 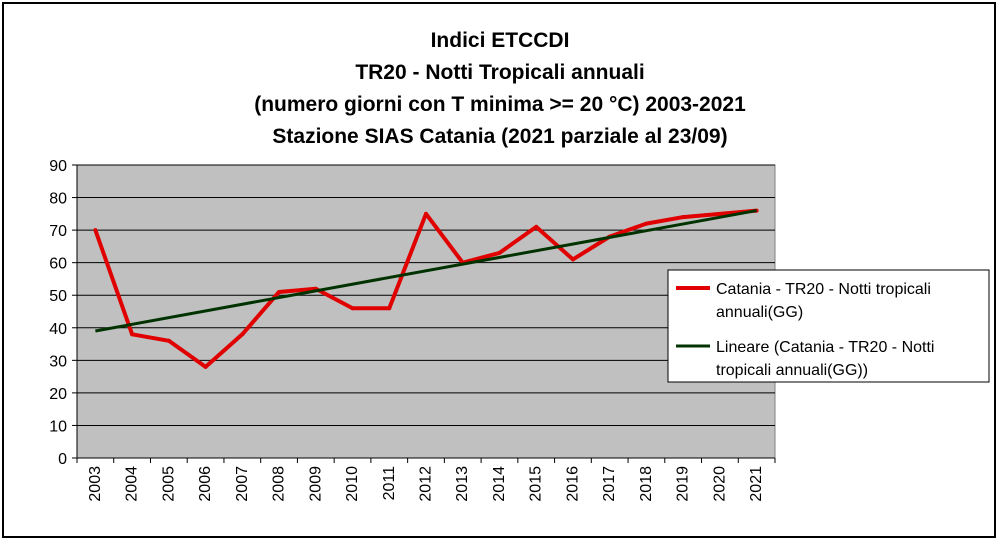 I want to click on y-axis-ticks: 0 10 20 30 40 50 60 70 80 90, so click(x=63, y=313).